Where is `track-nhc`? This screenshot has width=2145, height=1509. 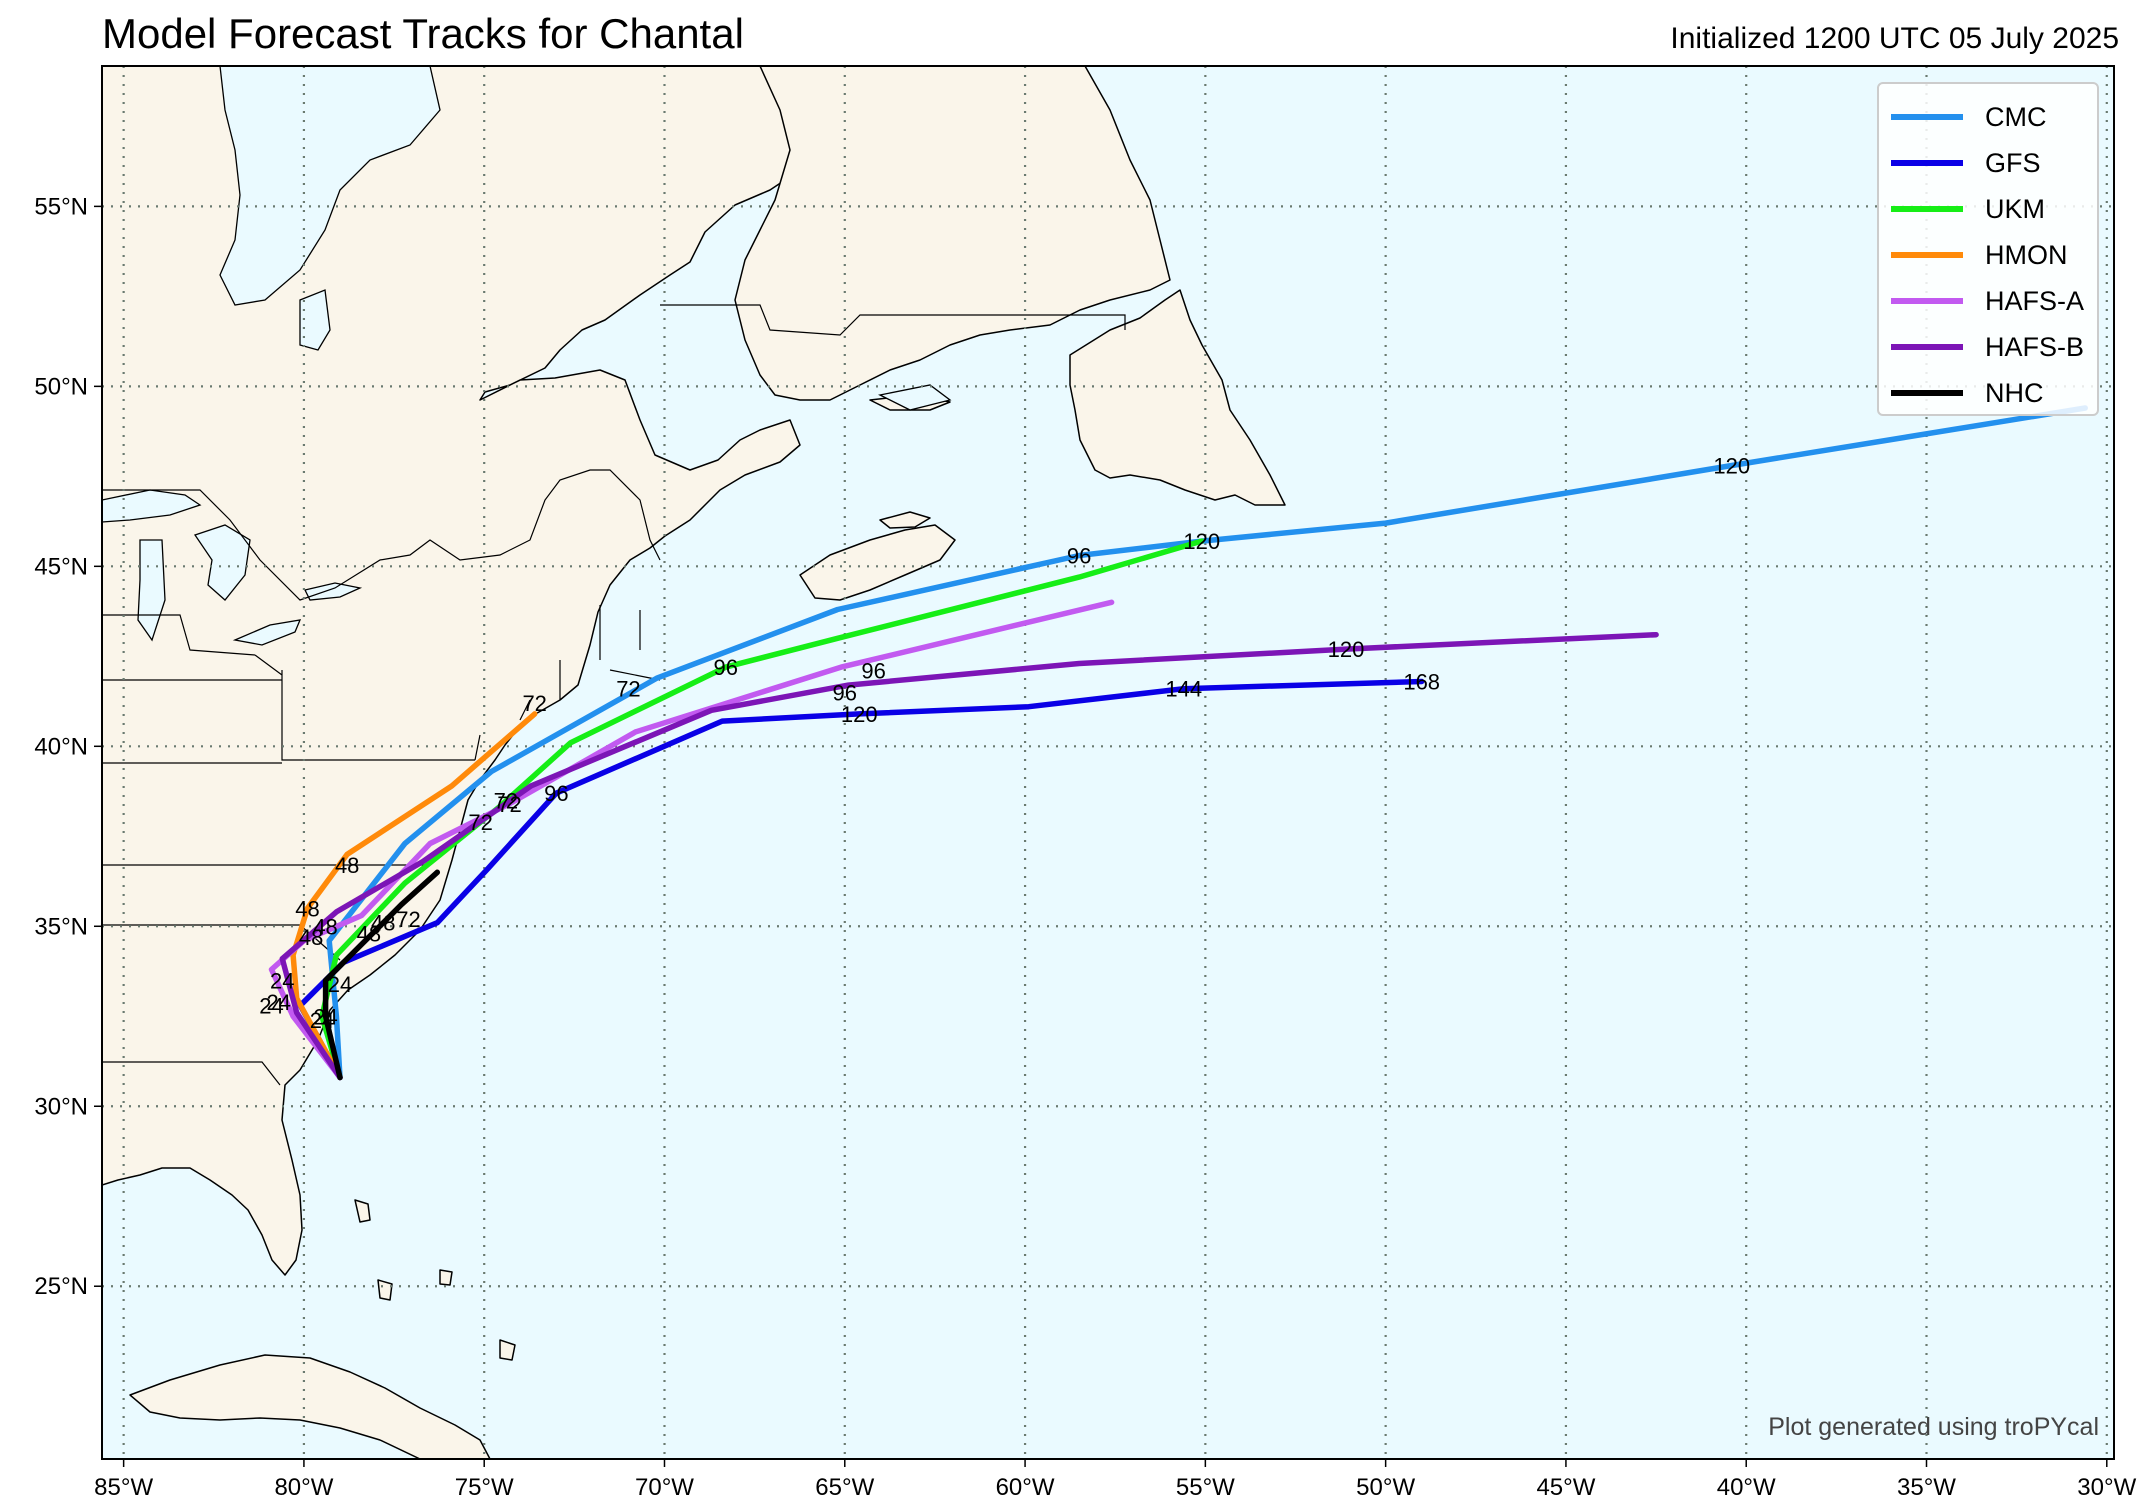 track-nhc is located at coordinates (381, 975).